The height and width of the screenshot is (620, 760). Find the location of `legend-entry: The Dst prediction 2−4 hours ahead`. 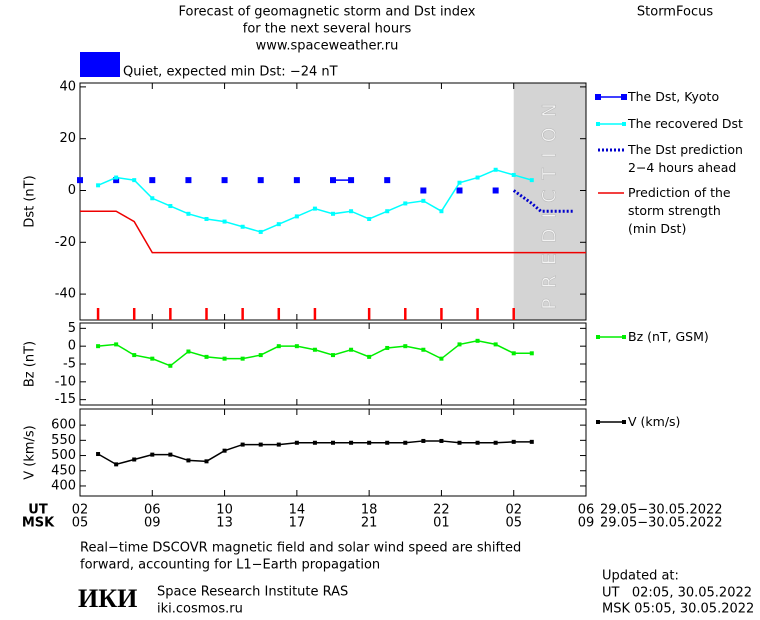

legend-entry: The Dst prediction 2−4 hours ahead is located at coordinates (685, 158).